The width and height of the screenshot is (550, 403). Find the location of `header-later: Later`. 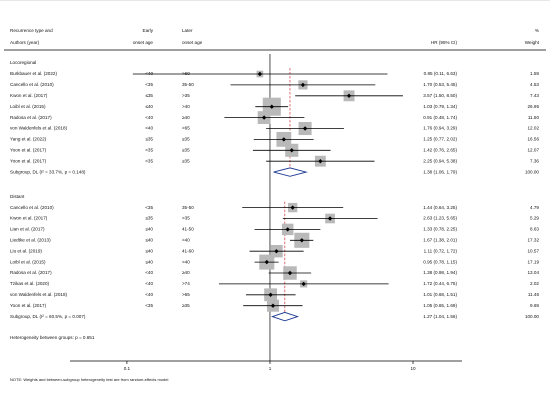

header-later: Later is located at coordinates (187, 30).